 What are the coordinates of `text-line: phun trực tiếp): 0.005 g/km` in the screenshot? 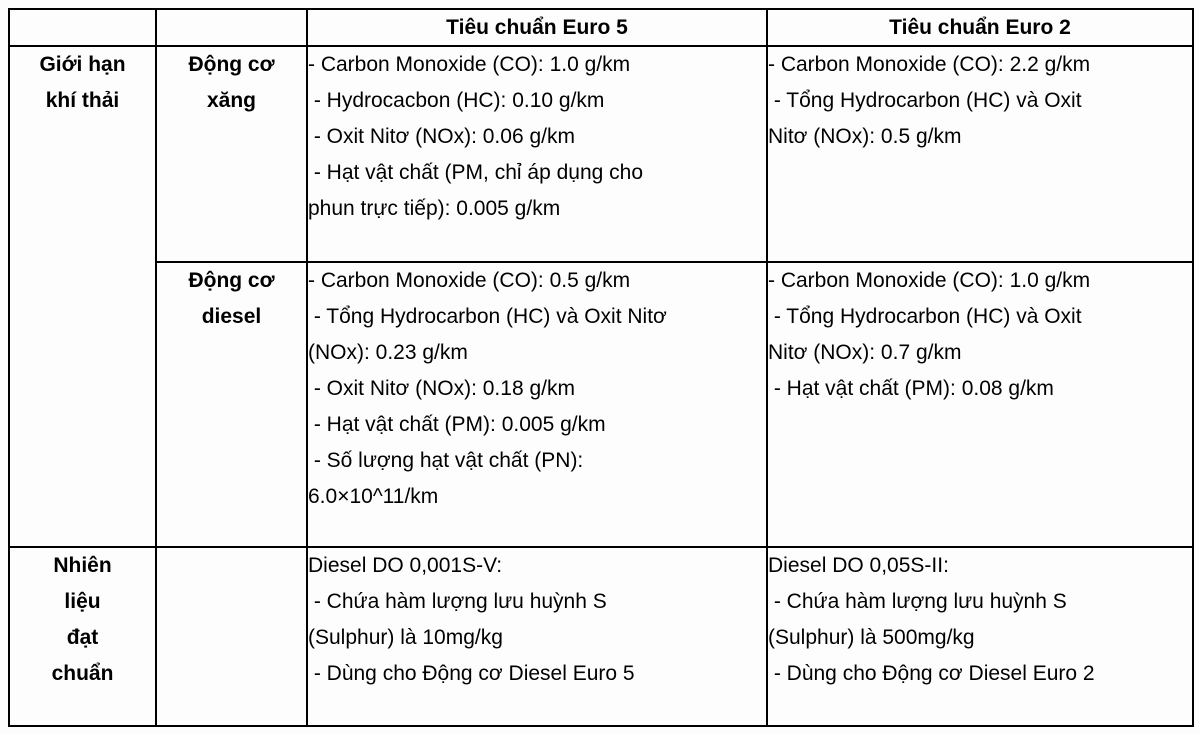 It's located at (434, 208).